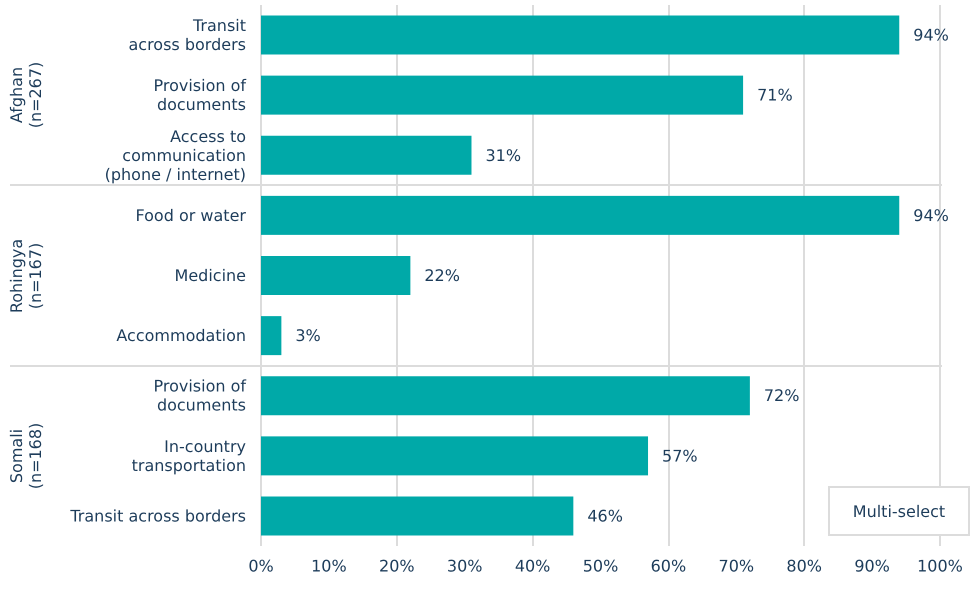 Image resolution: width=970 pixels, height=596 pixels. Describe the element at coordinates (668, 566) in the screenshot. I see `x-tick-label: 60%` at that location.